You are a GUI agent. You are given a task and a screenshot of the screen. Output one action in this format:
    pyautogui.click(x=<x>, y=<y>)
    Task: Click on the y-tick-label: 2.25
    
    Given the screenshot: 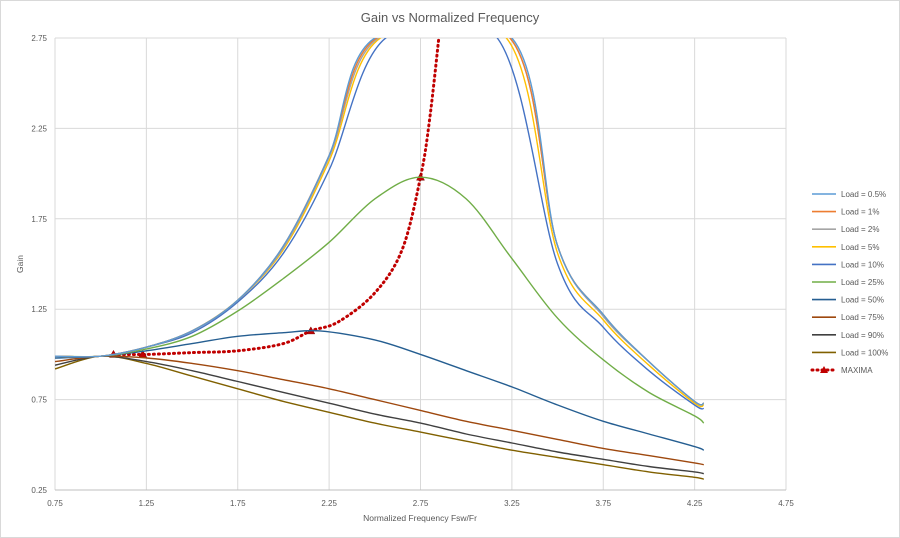 What is the action you would take?
    pyautogui.click(x=39, y=128)
    